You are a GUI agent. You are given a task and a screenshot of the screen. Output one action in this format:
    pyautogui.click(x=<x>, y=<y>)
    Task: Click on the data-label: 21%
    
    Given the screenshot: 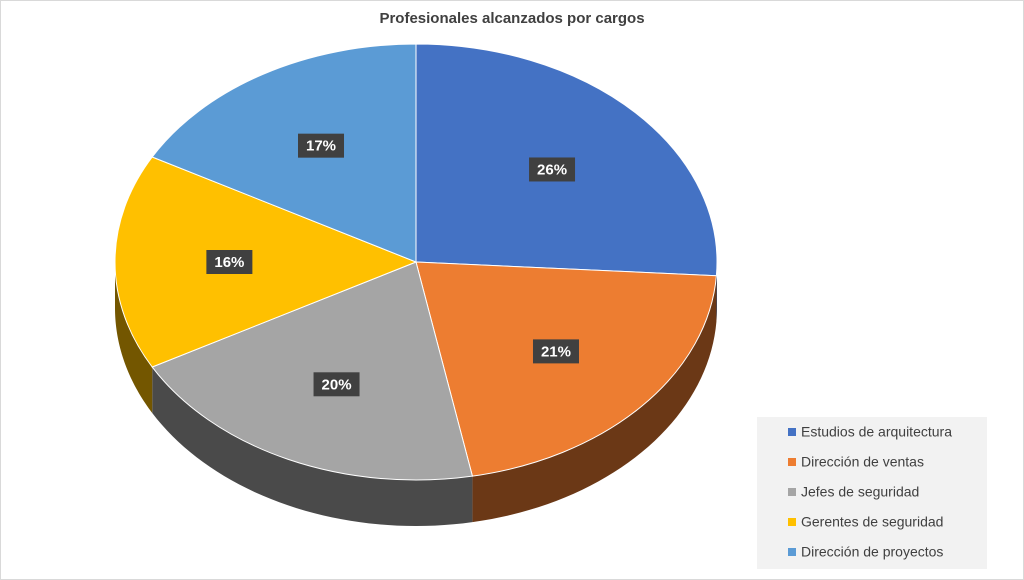 What is the action you would take?
    pyautogui.click(x=556, y=351)
    